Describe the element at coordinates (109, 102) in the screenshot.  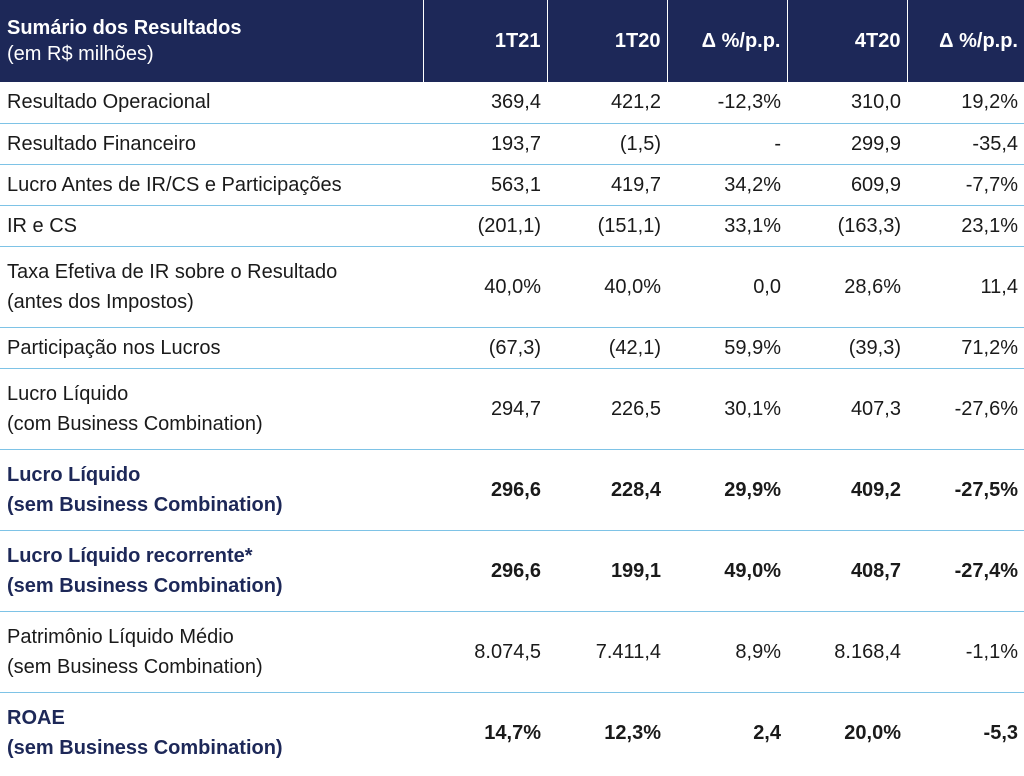
I see `row-label-line: Resultado Operacional` at that location.